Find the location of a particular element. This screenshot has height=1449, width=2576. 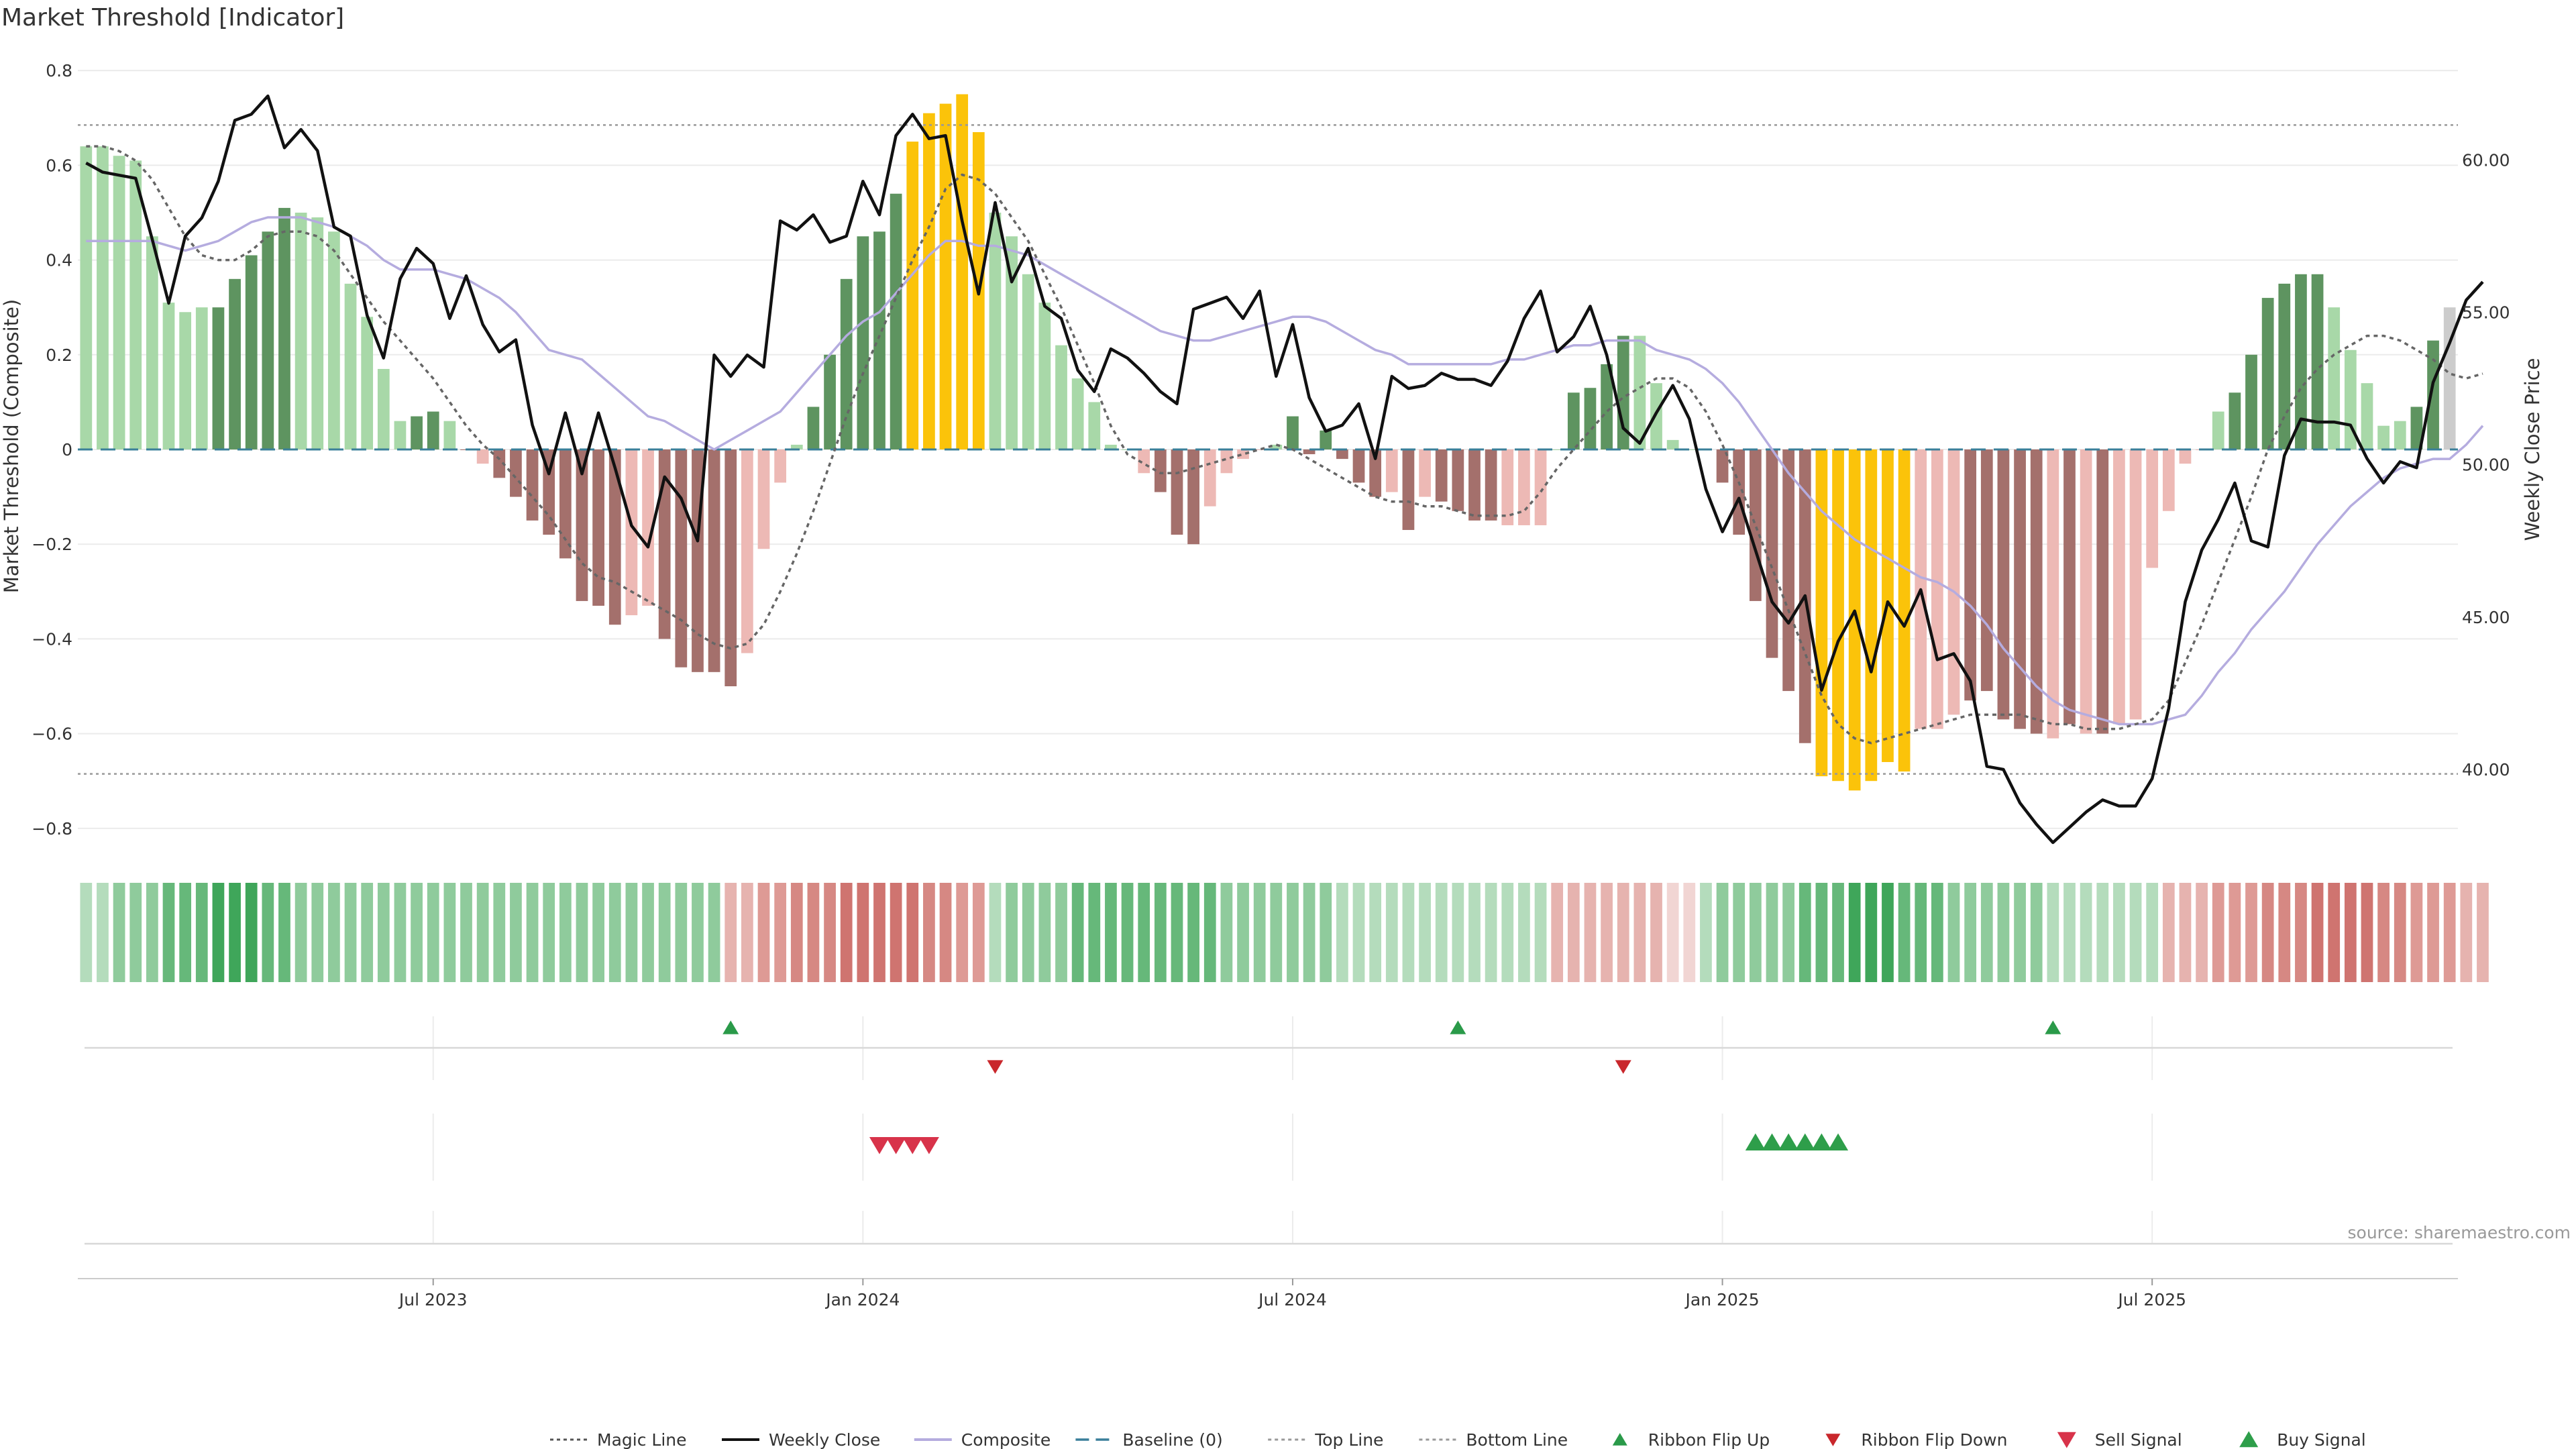

x-tick-label: Jul 2023 is located at coordinates (433, 1299).